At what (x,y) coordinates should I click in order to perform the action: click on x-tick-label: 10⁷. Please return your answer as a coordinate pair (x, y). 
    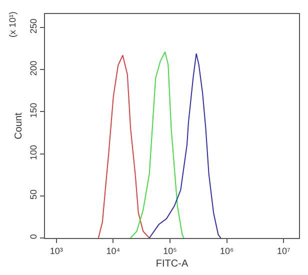
    Looking at the image, I should click on (283, 251).